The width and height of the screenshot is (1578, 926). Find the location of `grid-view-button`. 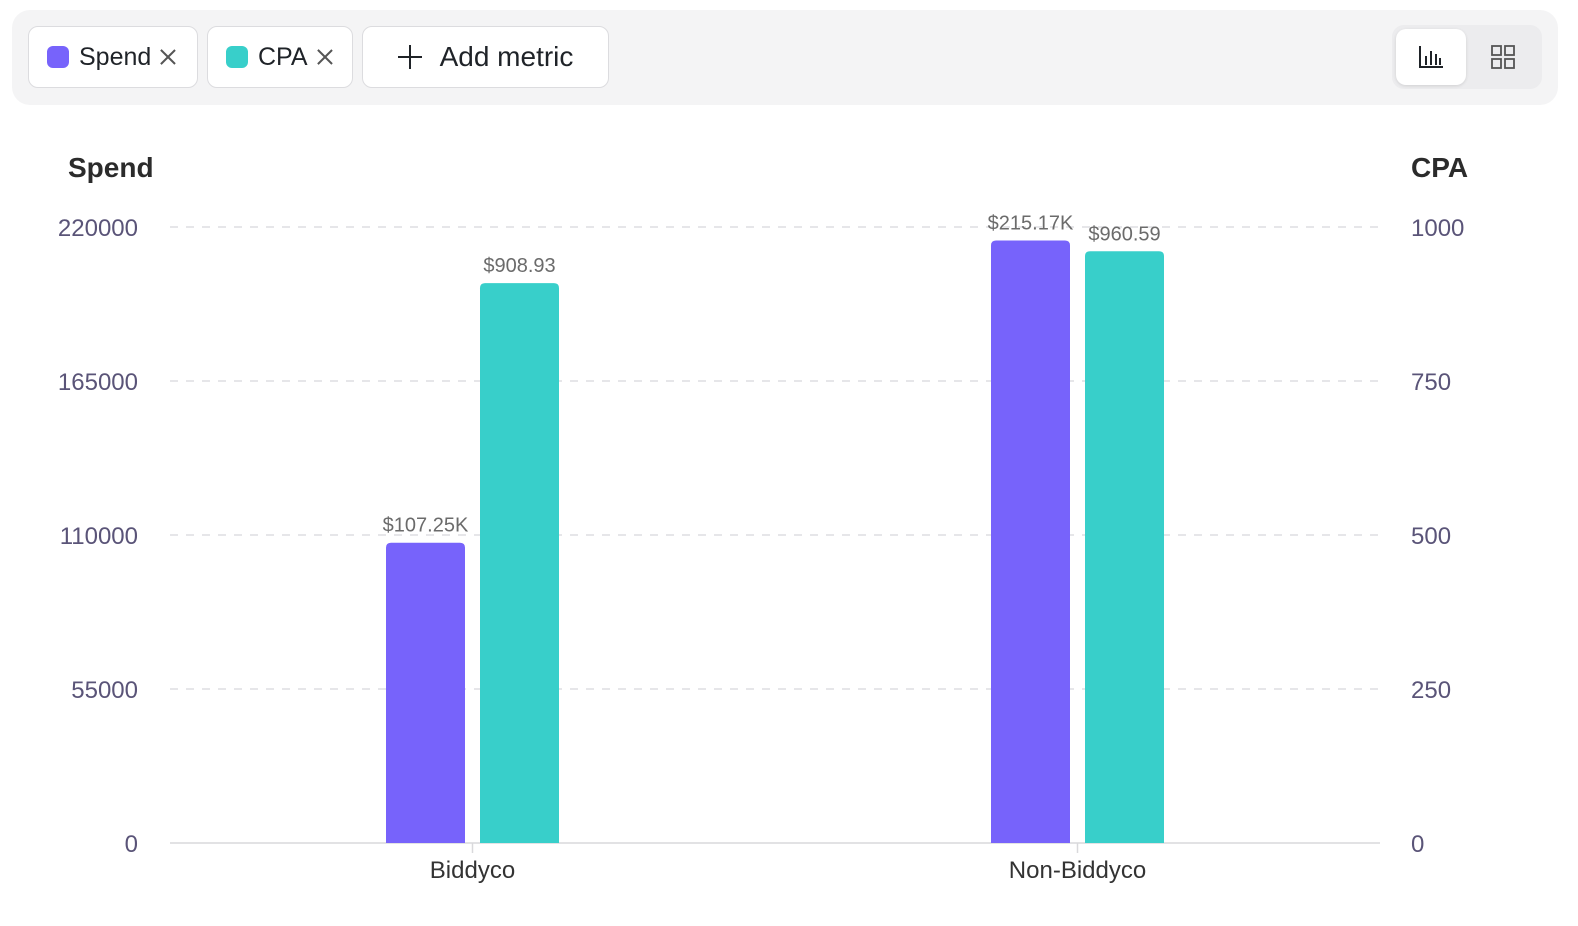

grid-view-button is located at coordinates (1503, 57).